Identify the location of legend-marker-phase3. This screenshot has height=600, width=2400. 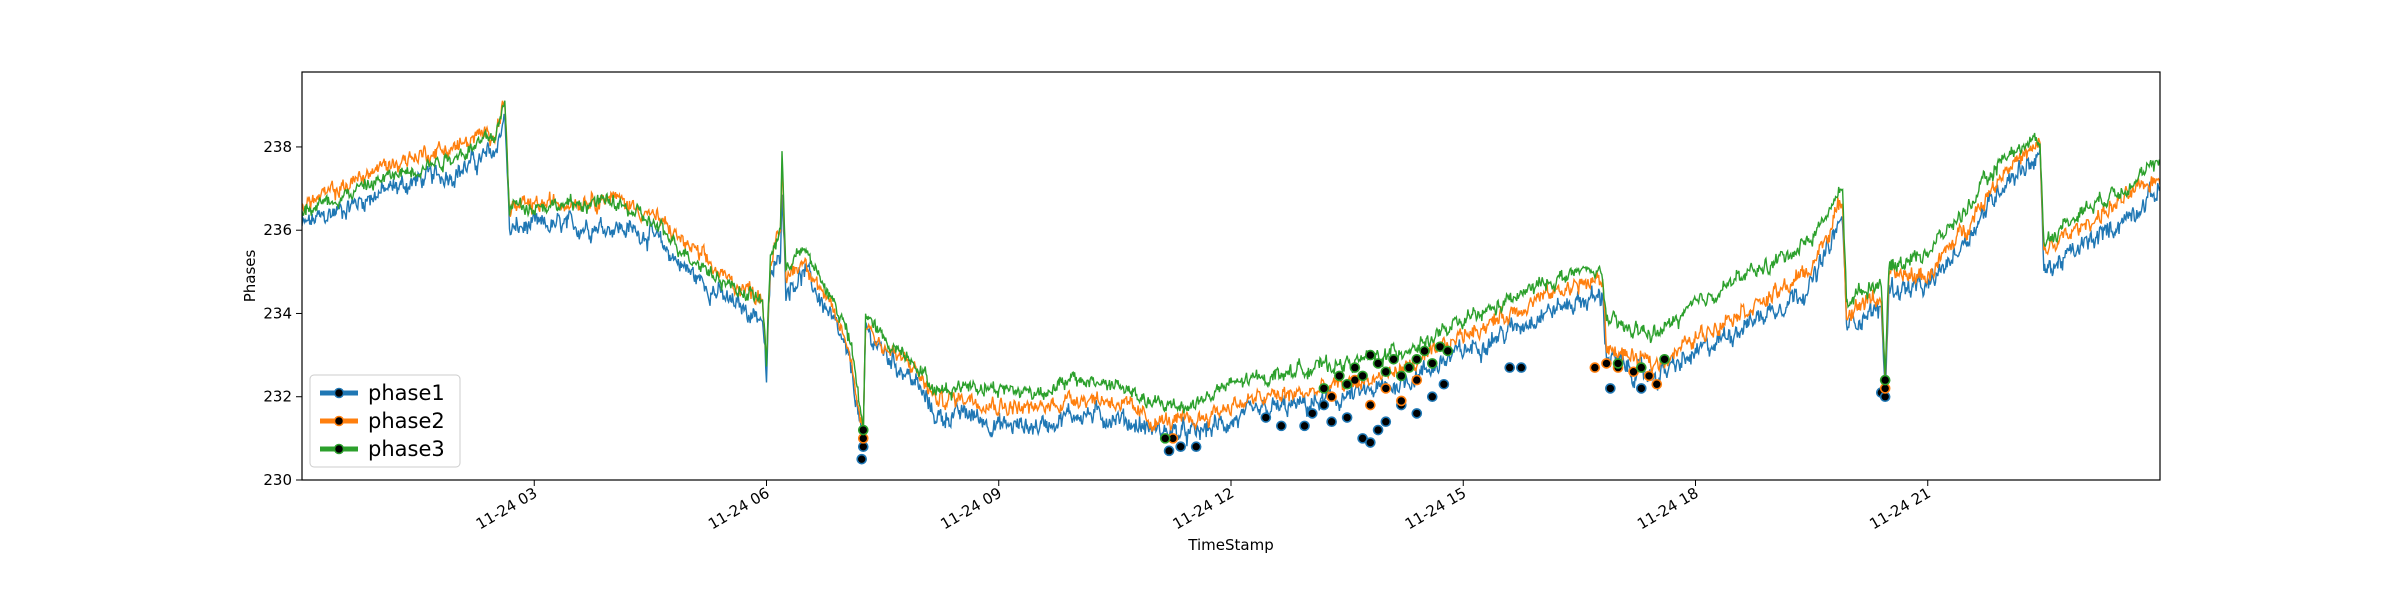
(339, 449).